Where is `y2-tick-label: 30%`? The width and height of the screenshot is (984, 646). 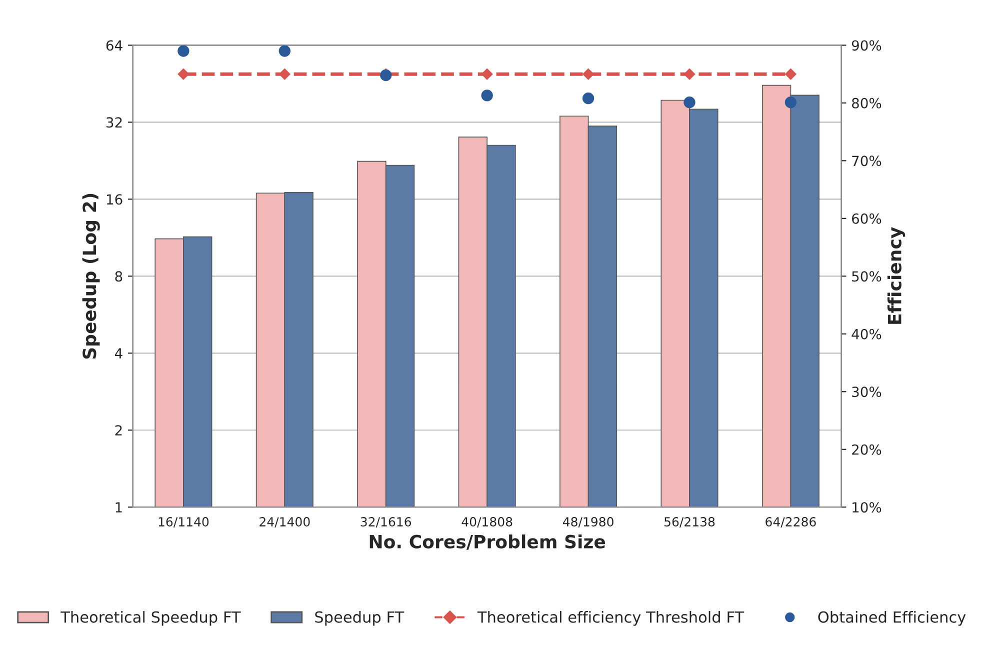 y2-tick-label: 30% is located at coordinates (867, 392).